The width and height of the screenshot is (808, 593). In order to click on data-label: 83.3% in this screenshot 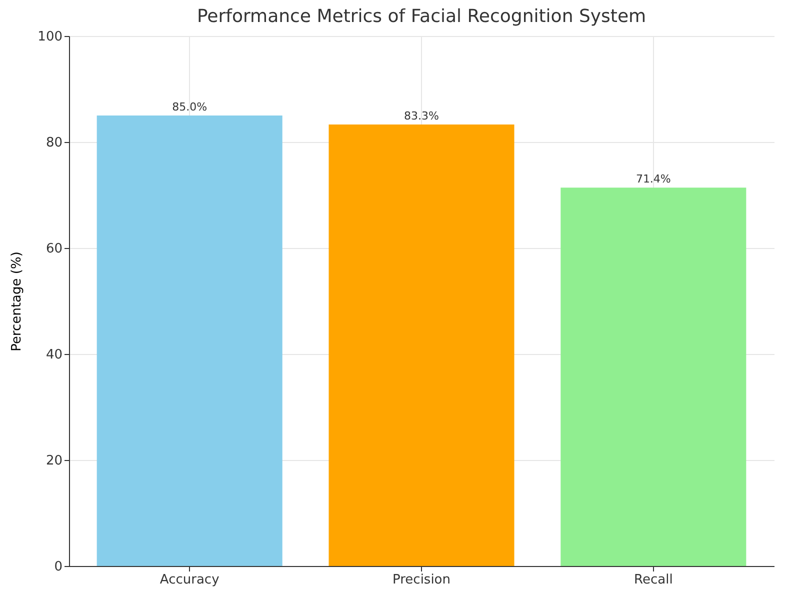, I will do `click(421, 116)`.